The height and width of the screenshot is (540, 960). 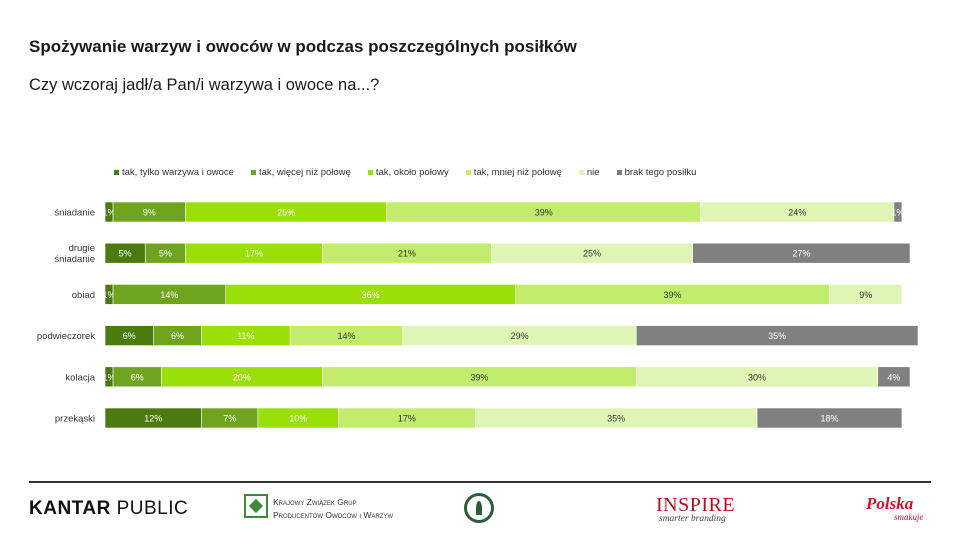 I want to click on category-label: kolacja, so click(x=80, y=377).